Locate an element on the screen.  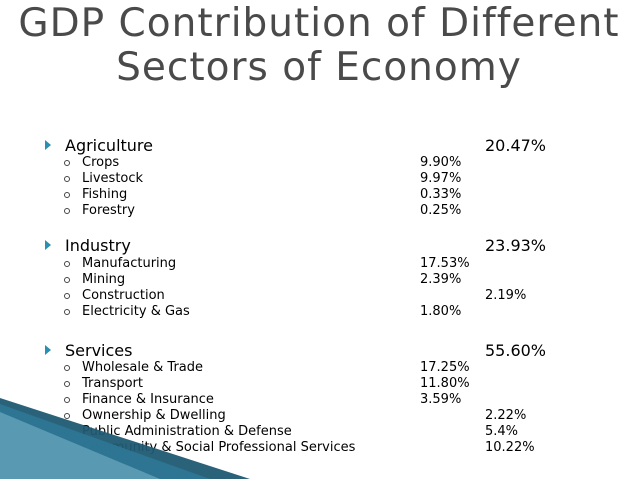
item-value: 9.90% is located at coordinates (441, 162).